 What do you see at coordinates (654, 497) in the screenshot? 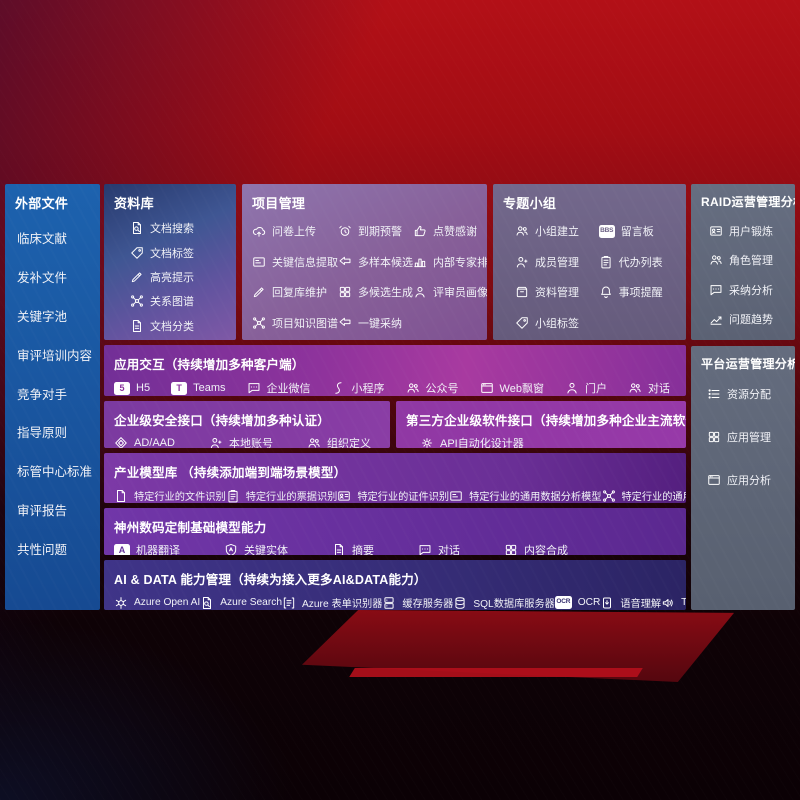
I see `item-label: 特定行业的通用知识图谱模型` at bounding box center [654, 497].